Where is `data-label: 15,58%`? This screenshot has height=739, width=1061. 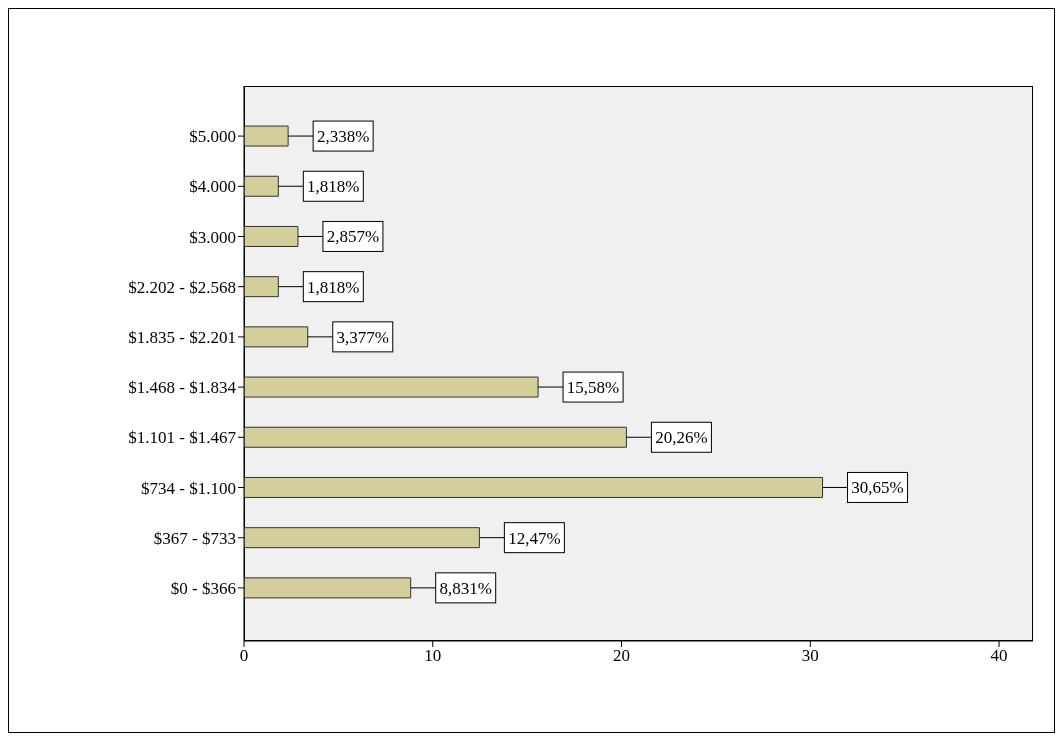
data-label: 15,58% is located at coordinates (593, 388).